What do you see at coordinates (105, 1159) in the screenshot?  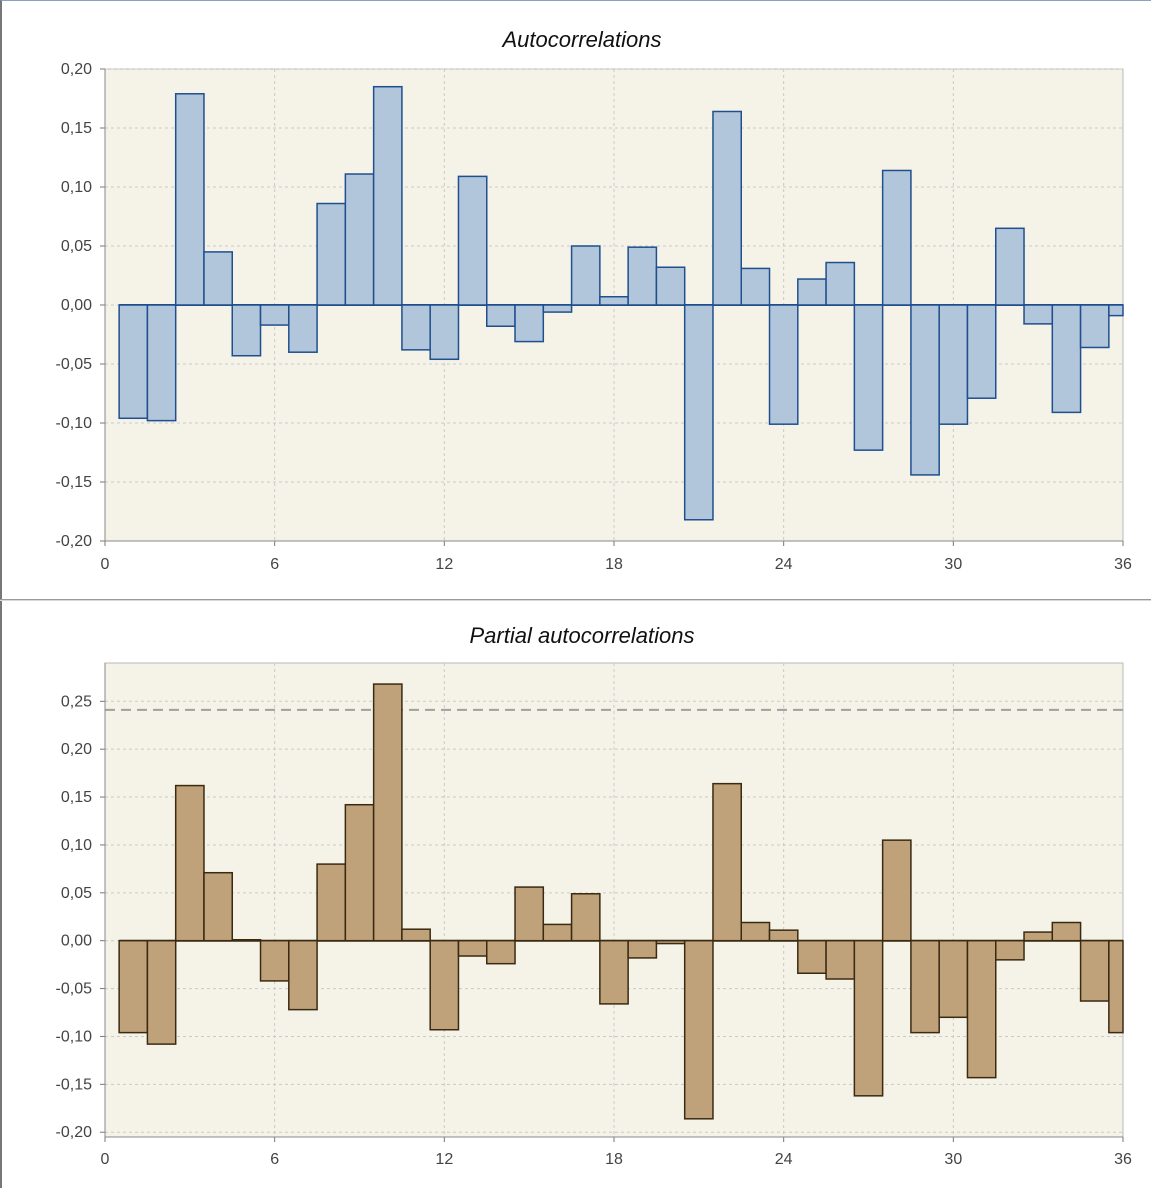 I see `pacf-x-tick-label: 0` at bounding box center [105, 1159].